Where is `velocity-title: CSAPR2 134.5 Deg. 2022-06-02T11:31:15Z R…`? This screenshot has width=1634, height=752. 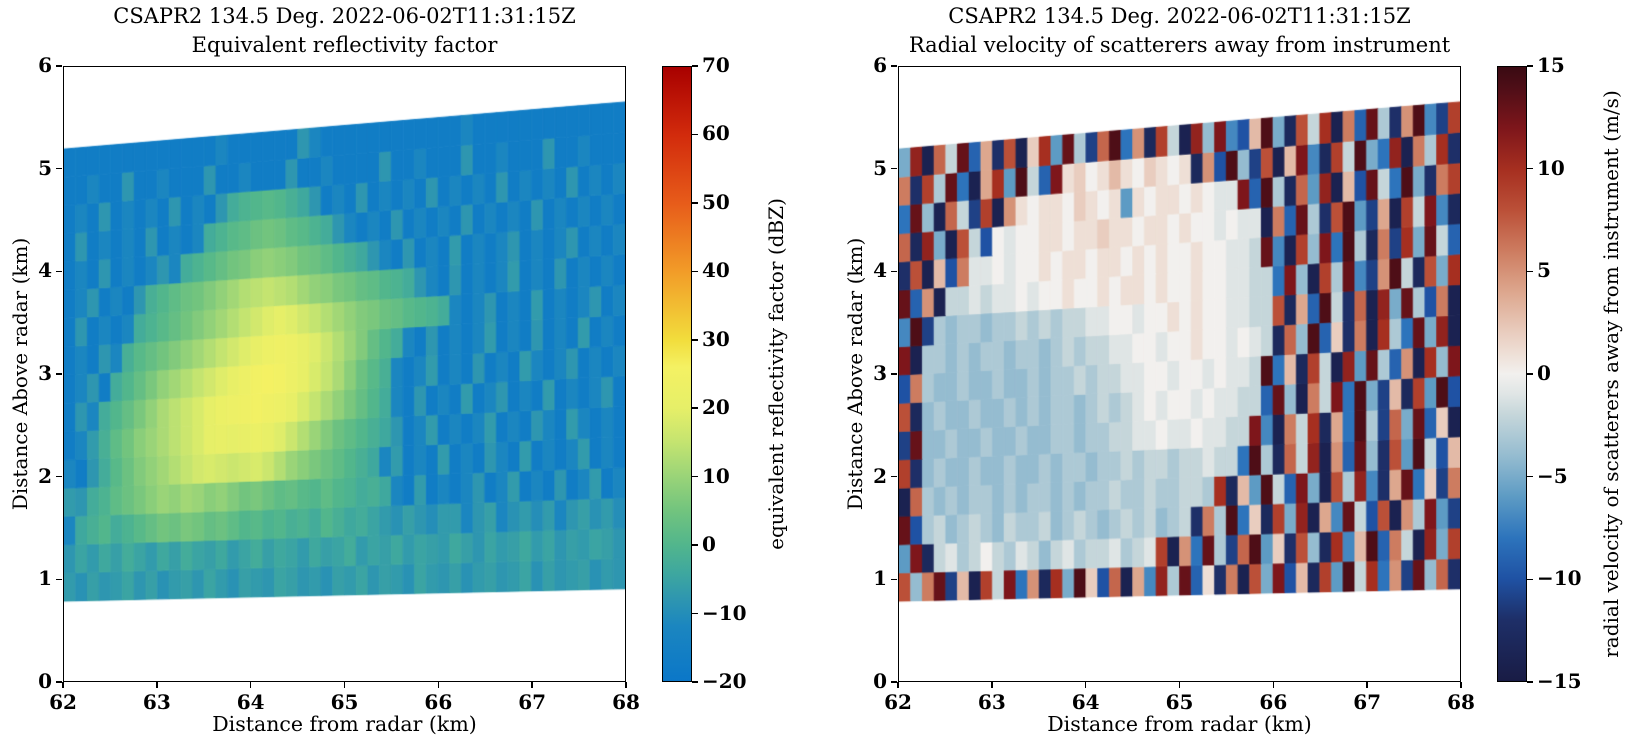
velocity-title: CSAPR2 134.5 Deg. 2022-06-02T11:31:15Z R… is located at coordinates (1179, 31).